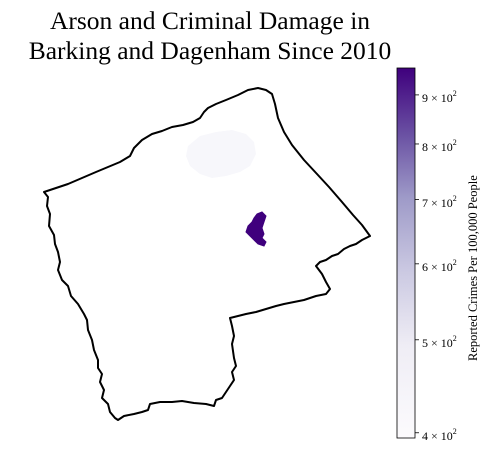  Describe the element at coordinates (439, 96) in the screenshot. I see `colorbar-tick-label: 9 × 10²` at that location.